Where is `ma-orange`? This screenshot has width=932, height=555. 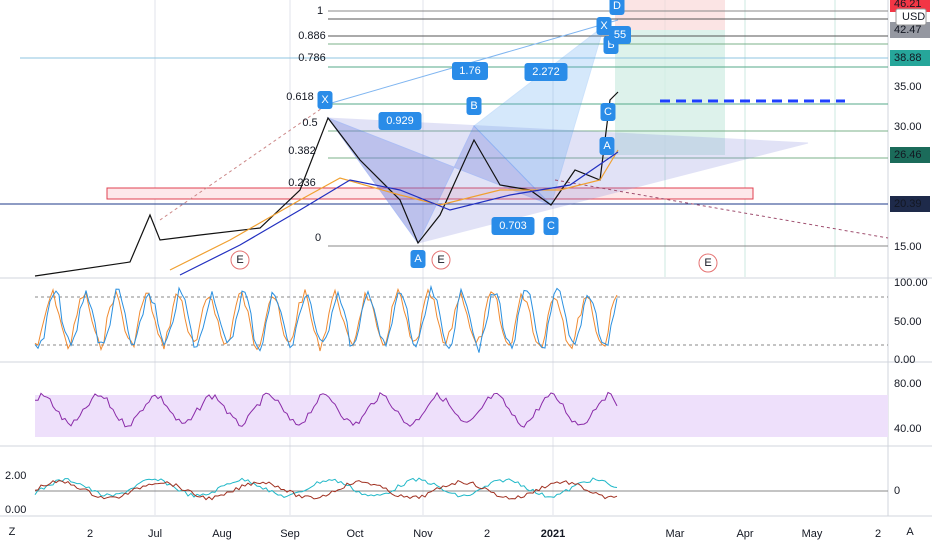
ma-orange is located at coordinates (394, 210).